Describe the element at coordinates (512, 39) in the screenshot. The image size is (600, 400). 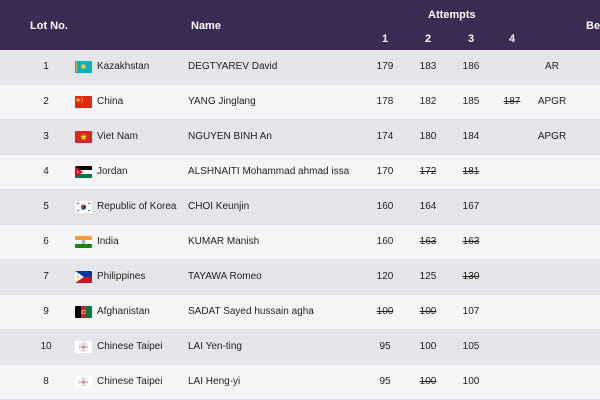
I see `attempt-4-header: 4` at that location.